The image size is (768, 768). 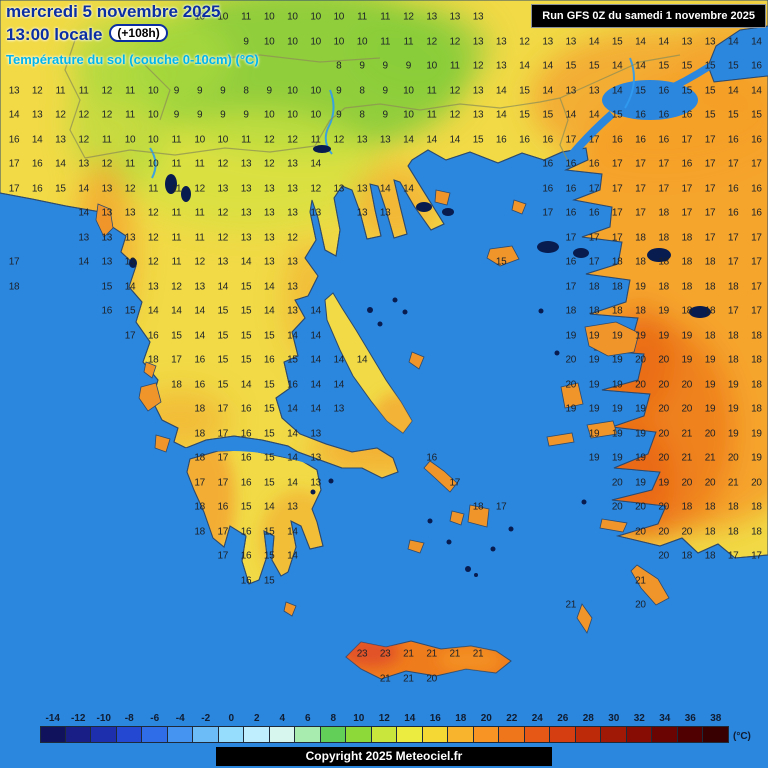 What do you see at coordinates (155, 718) in the screenshot?
I see `colorbar-tick: -6` at bounding box center [155, 718].